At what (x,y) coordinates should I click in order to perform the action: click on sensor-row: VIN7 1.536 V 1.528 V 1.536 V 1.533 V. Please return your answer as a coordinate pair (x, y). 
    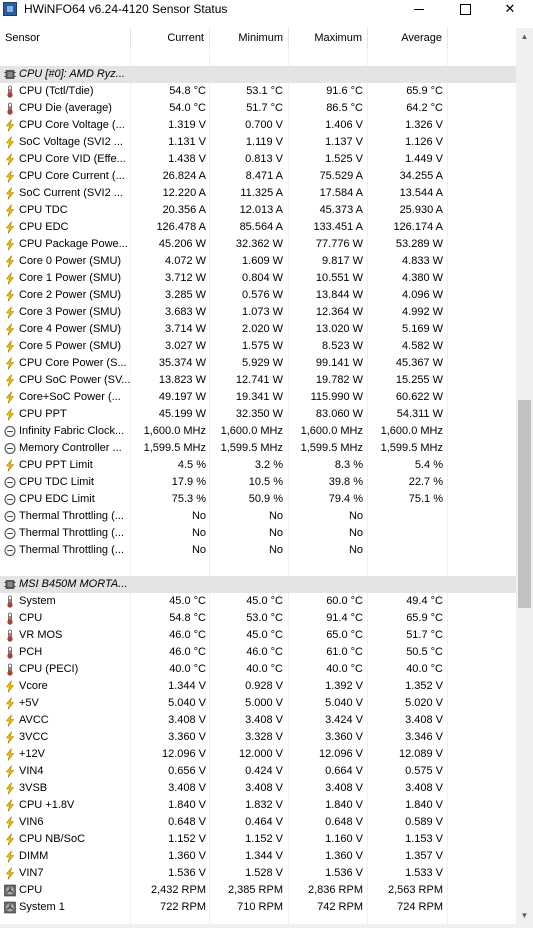
    Looking at the image, I should click on (258, 873).